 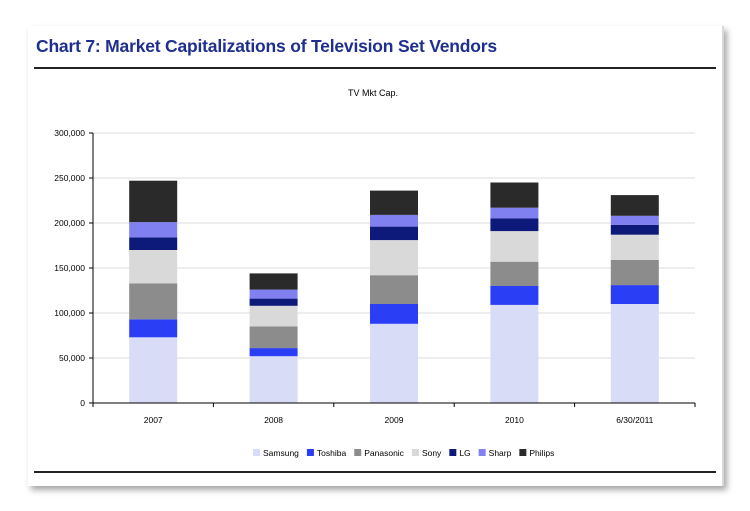 I want to click on legend-label-toshiba: Toshiba, so click(x=332, y=453).